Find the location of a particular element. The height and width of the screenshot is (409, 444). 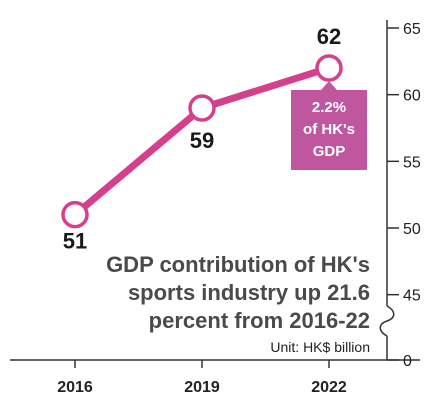

chart-title-line-1: GDP contribution of HK's is located at coordinates (238, 264).